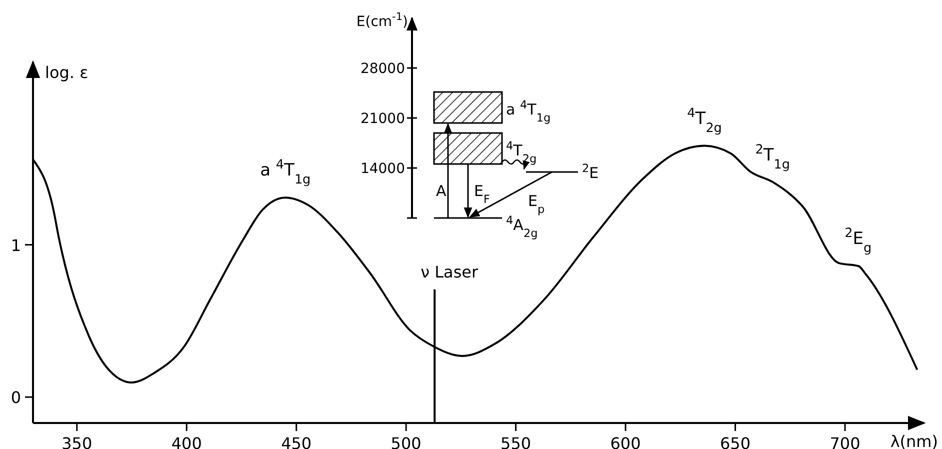  I want to click on annotation: $^{4}$A$_{2g}$, so click(522, 227).